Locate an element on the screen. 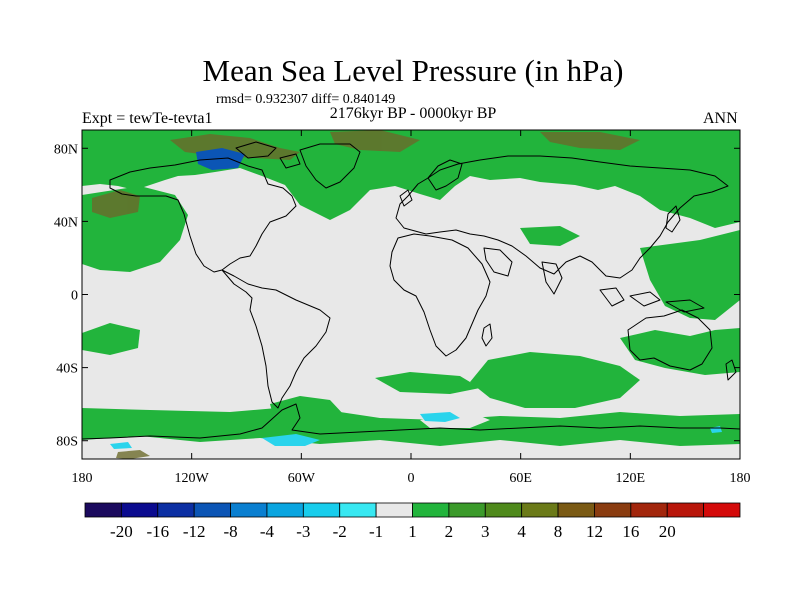 The image size is (800, 600). colorbar: -20 -16 -12 -8 -4 -3 -2 -1 1 2 3 4 8 12 16 20 is located at coordinates (412, 521).